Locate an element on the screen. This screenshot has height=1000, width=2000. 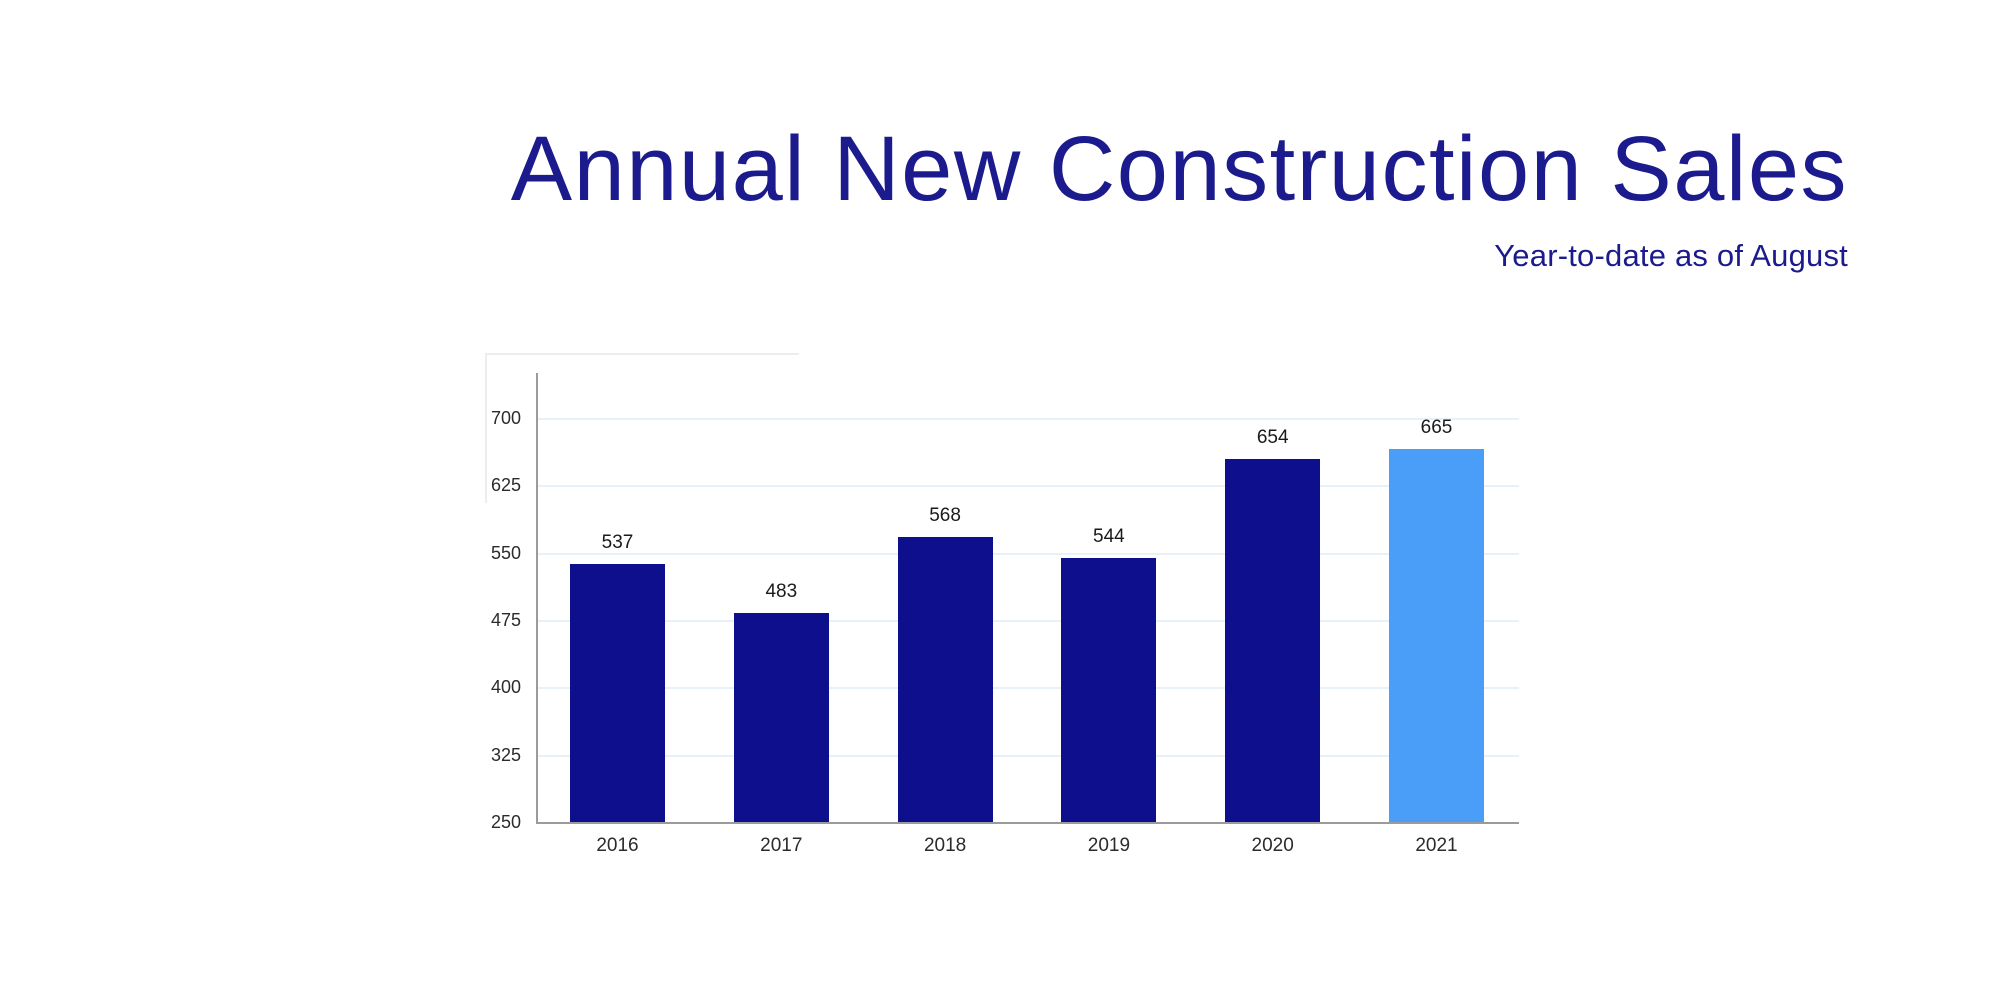
bar-2018 is located at coordinates (945, 679).